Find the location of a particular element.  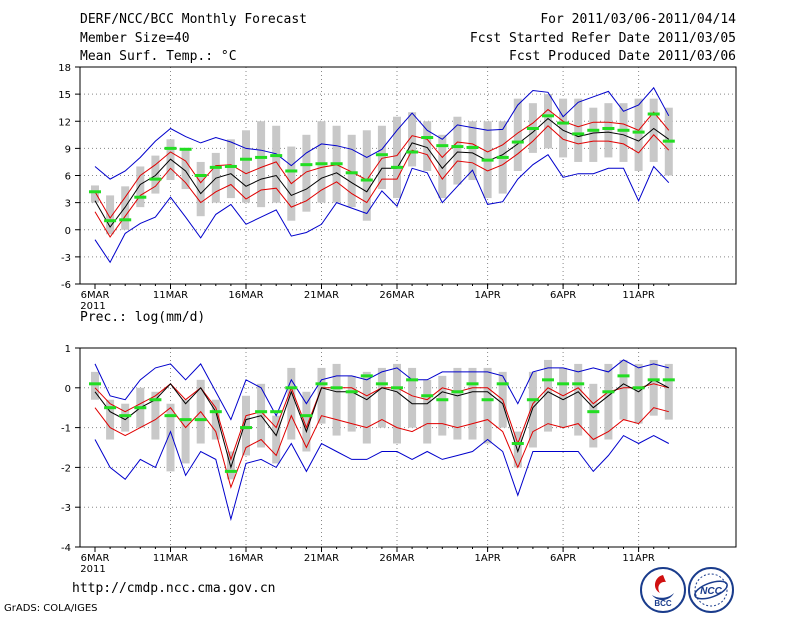

grads-credit: GrADS: COLA/IGES is located at coordinates (51, 608).